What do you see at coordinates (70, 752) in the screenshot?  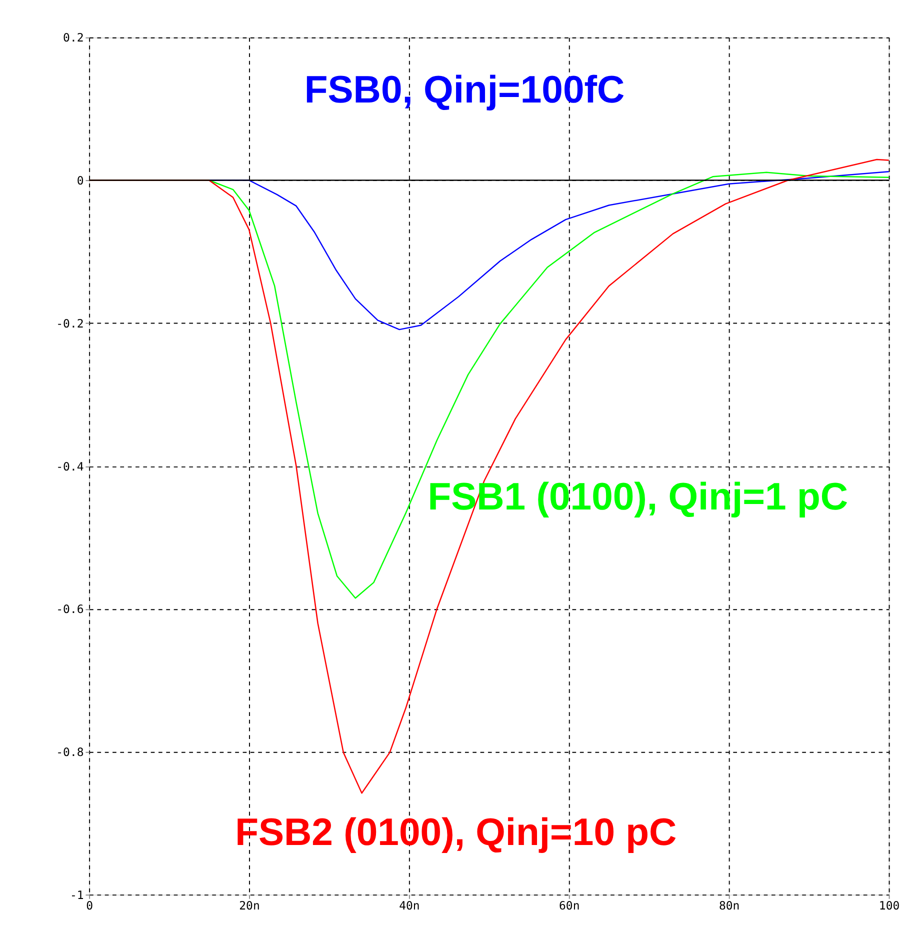 I see `y-tick-label: -0.8` at bounding box center [70, 752].